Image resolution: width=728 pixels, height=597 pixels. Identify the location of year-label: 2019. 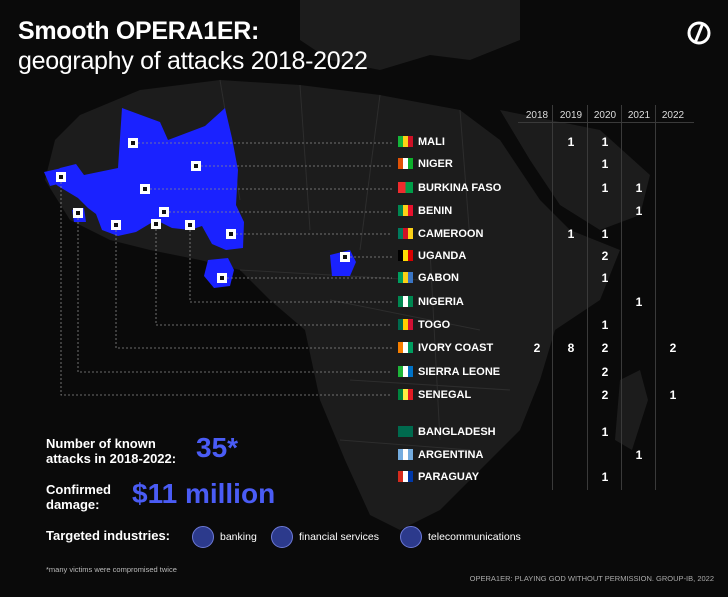
(571, 115).